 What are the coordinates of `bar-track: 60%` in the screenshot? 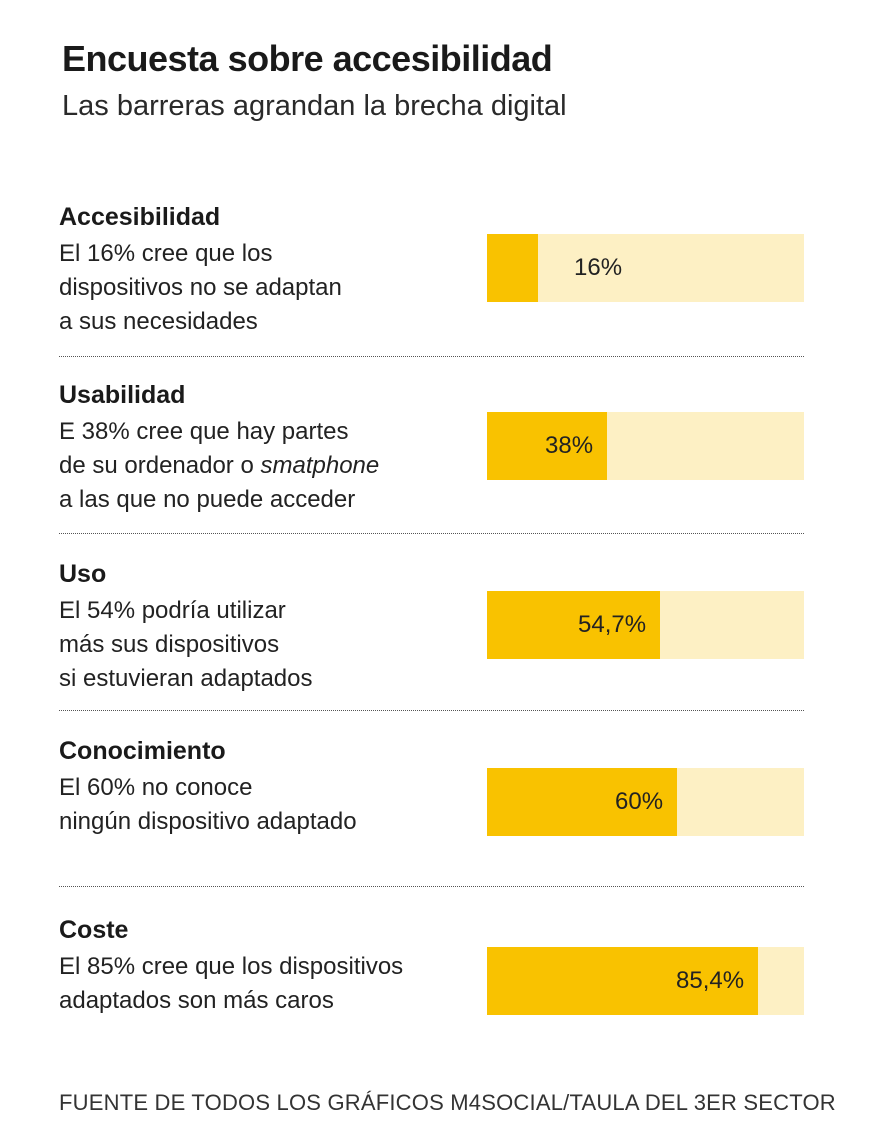 It's located at (645, 802).